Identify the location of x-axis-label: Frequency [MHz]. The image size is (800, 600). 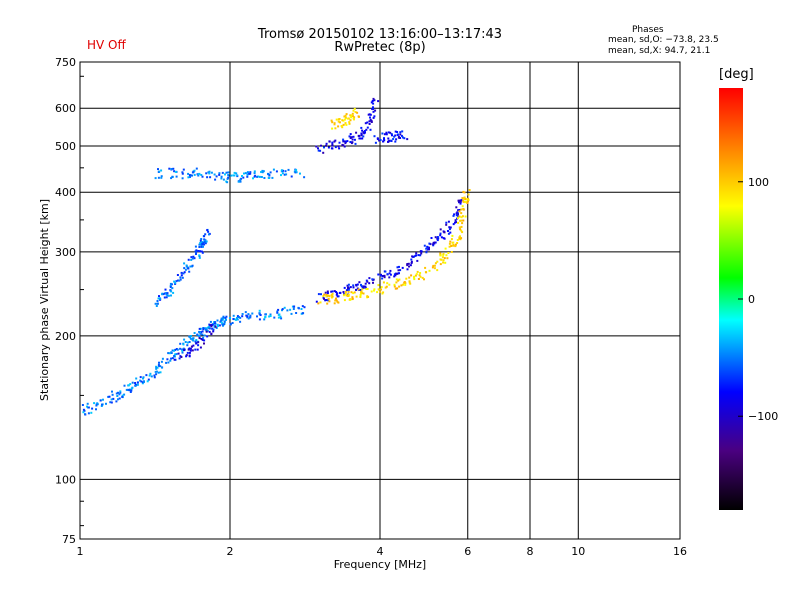
(380, 564).